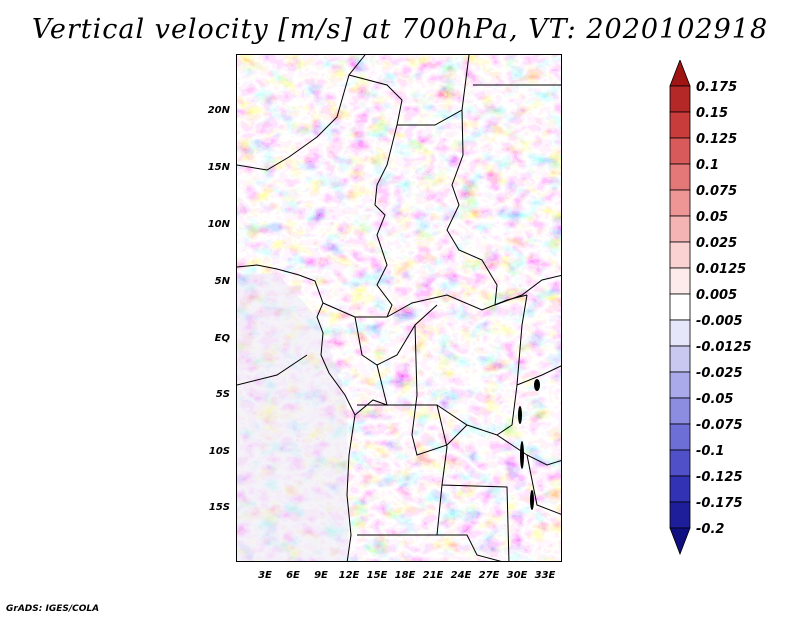 The image size is (800, 618). Describe the element at coordinates (717, 243) in the screenshot. I see `colorbar-label: 0.025` at that location.